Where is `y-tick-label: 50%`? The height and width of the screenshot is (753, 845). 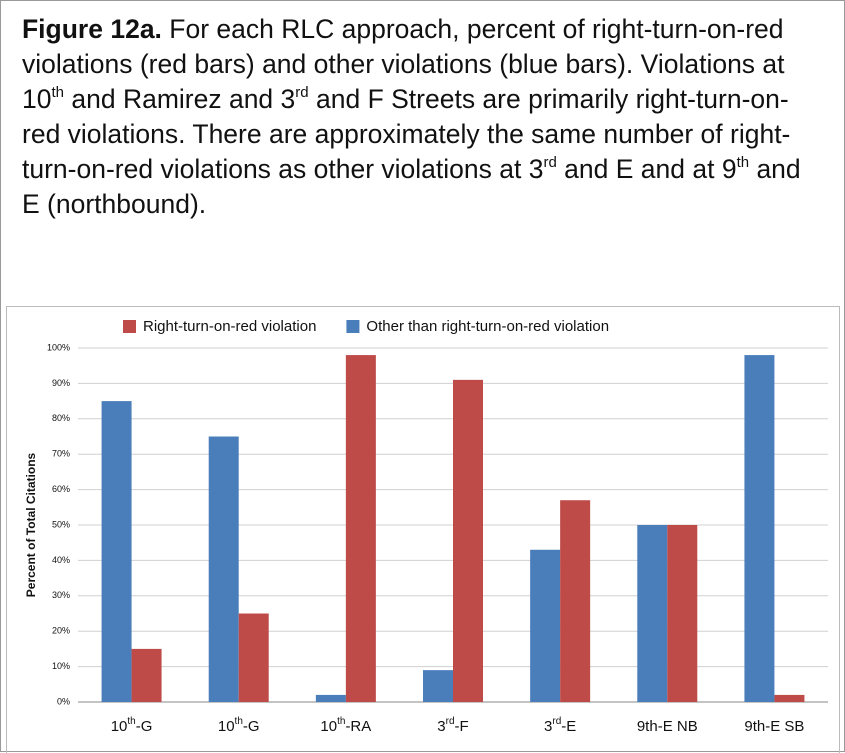
y-tick-label: 50% is located at coordinates (61, 524).